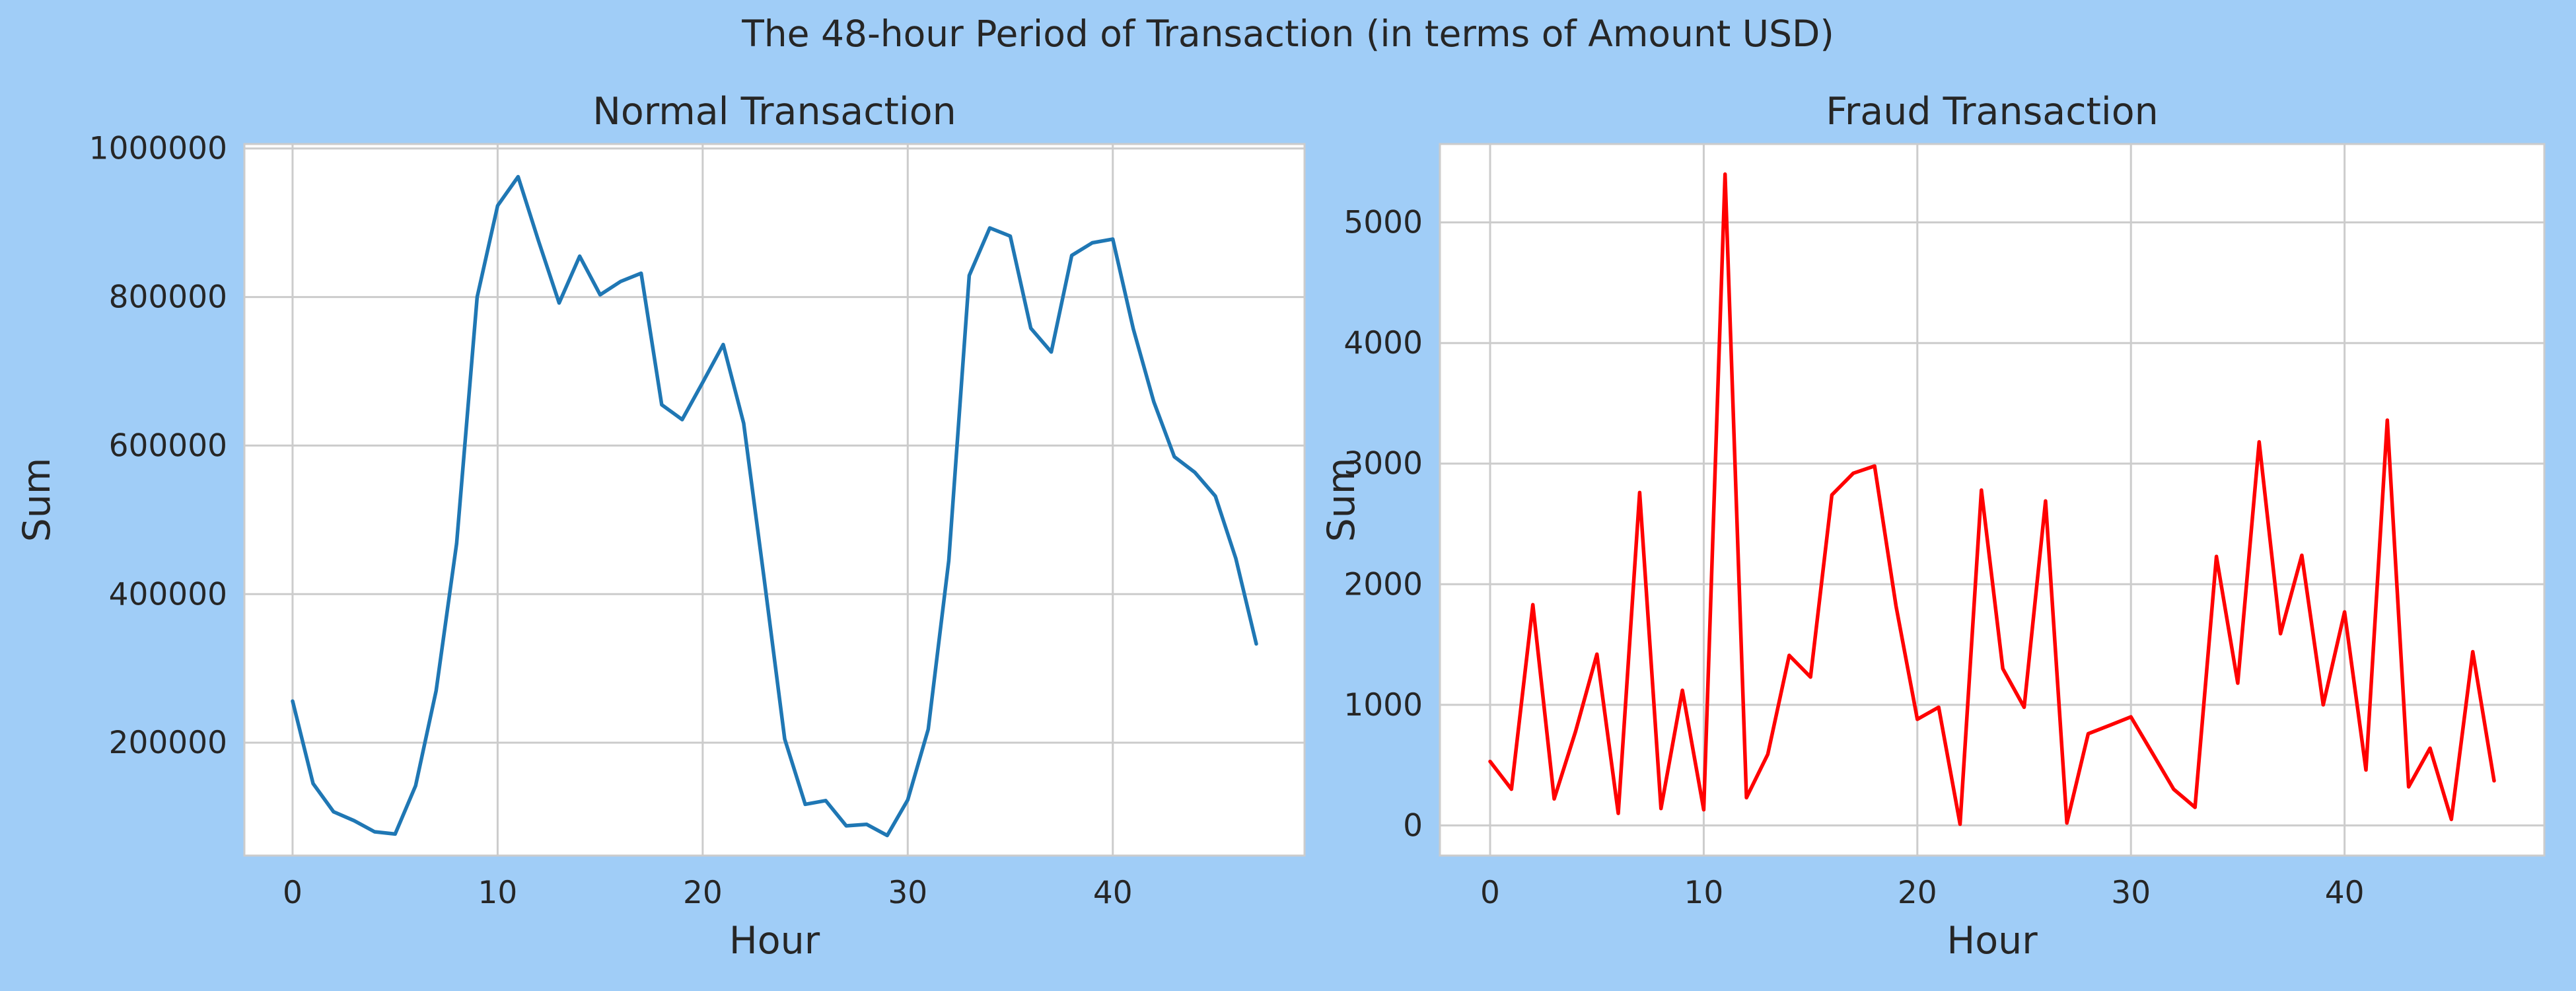 The height and width of the screenshot is (991, 2576). What do you see at coordinates (1383, 343) in the screenshot?
I see `y-tick-label: 4000` at bounding box center [1383, 343].